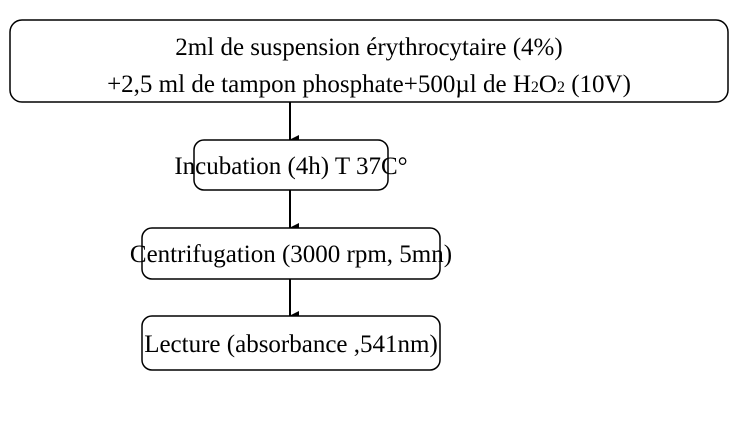 Image resolution: width=736 pixels, height=444 pixels. What do you see at coordinates (291, 254) in the screenshot?
I see `step-text: Centrifugation (3000 rpm, 5mn)` at bounding box center [291, 254].